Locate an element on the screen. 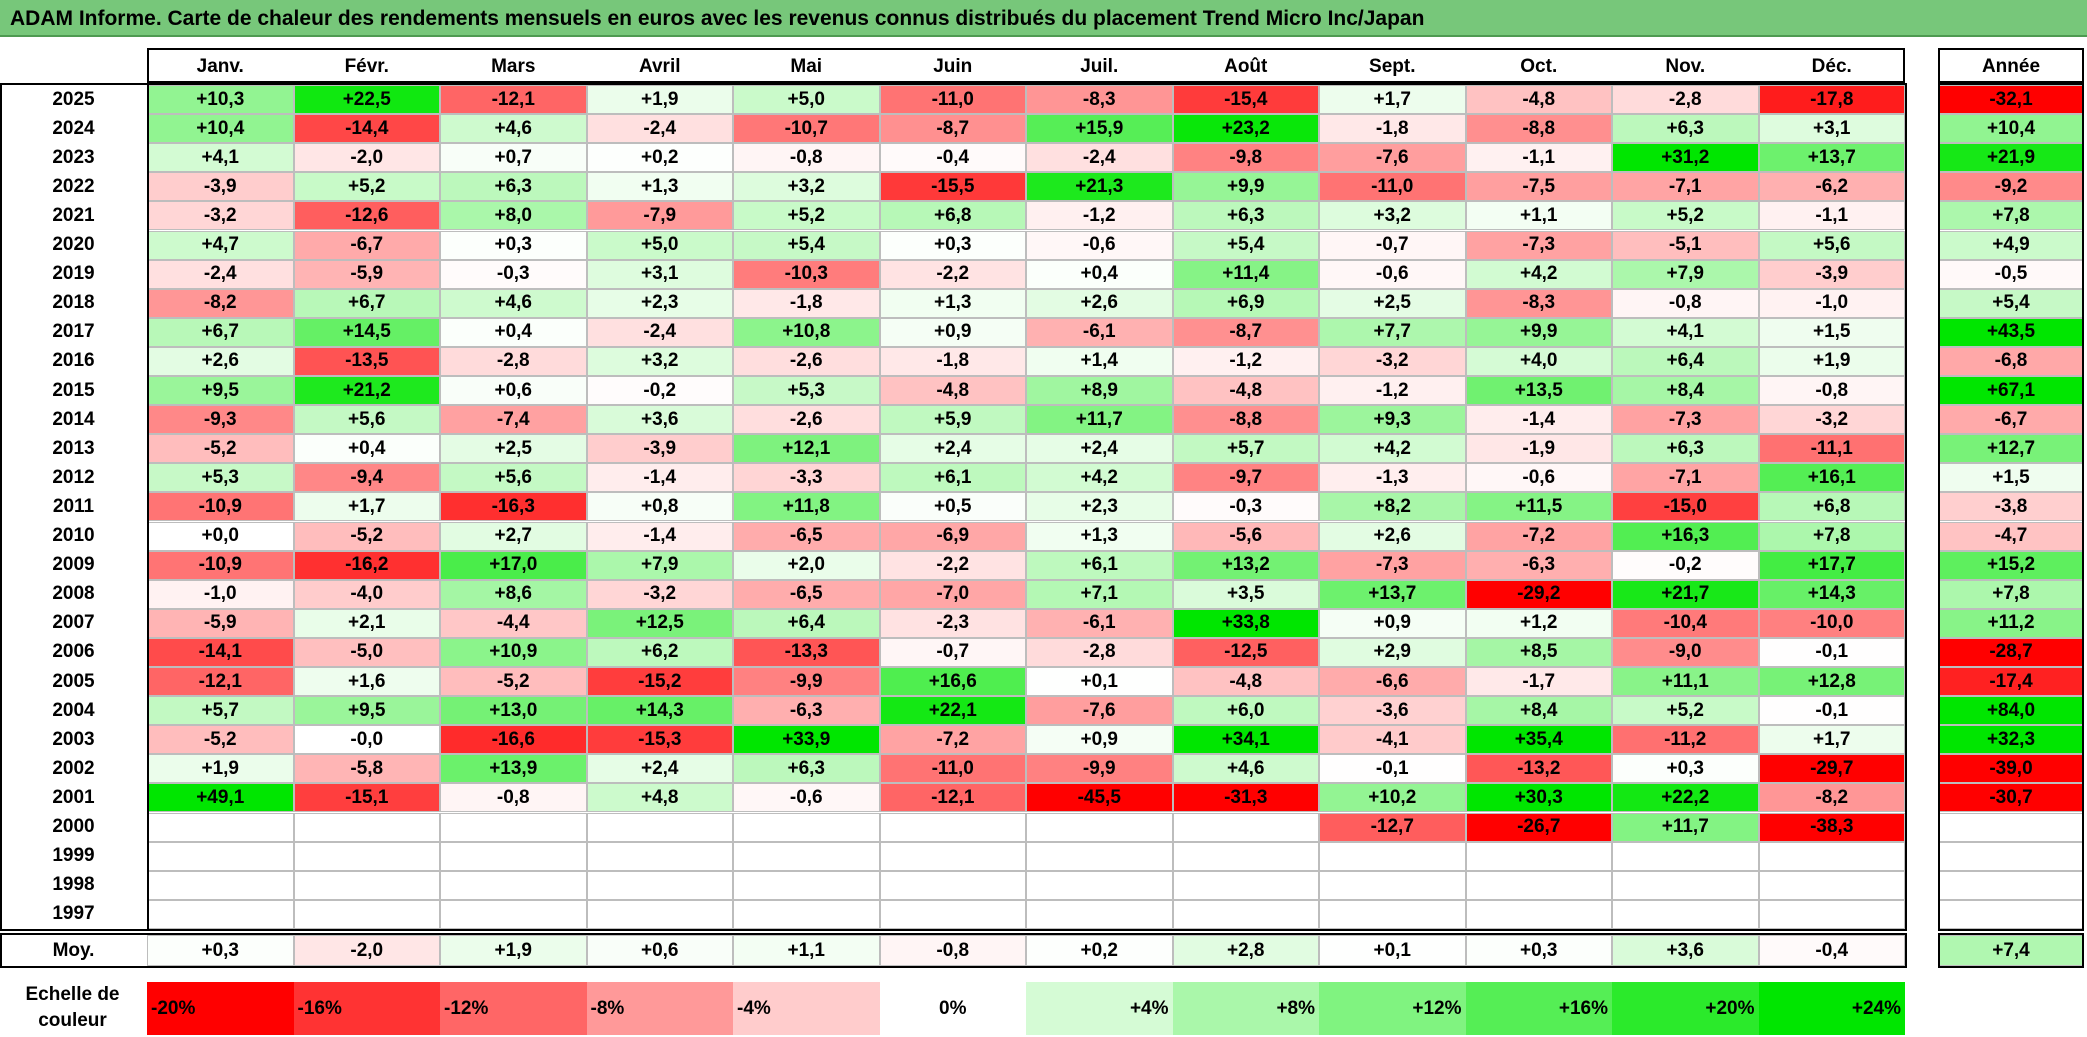 This screenshot has width=2087, height=1037. average-cell: -0,8 is located at coordinates (952, 950).